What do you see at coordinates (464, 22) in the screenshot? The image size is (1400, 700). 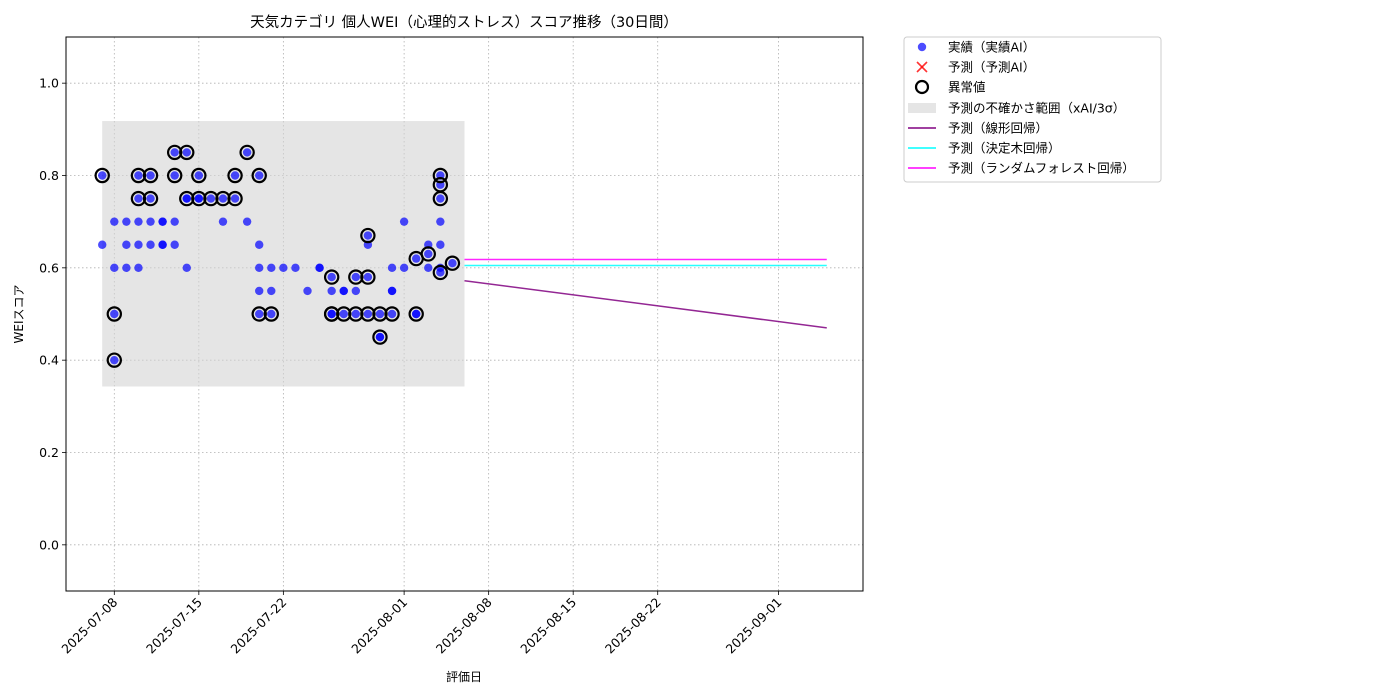 I see `chart-title: 天気カテゴリ 個人WEI（心理的ストレス）スコア推移（30日間）` at bounding box center [464, 22].